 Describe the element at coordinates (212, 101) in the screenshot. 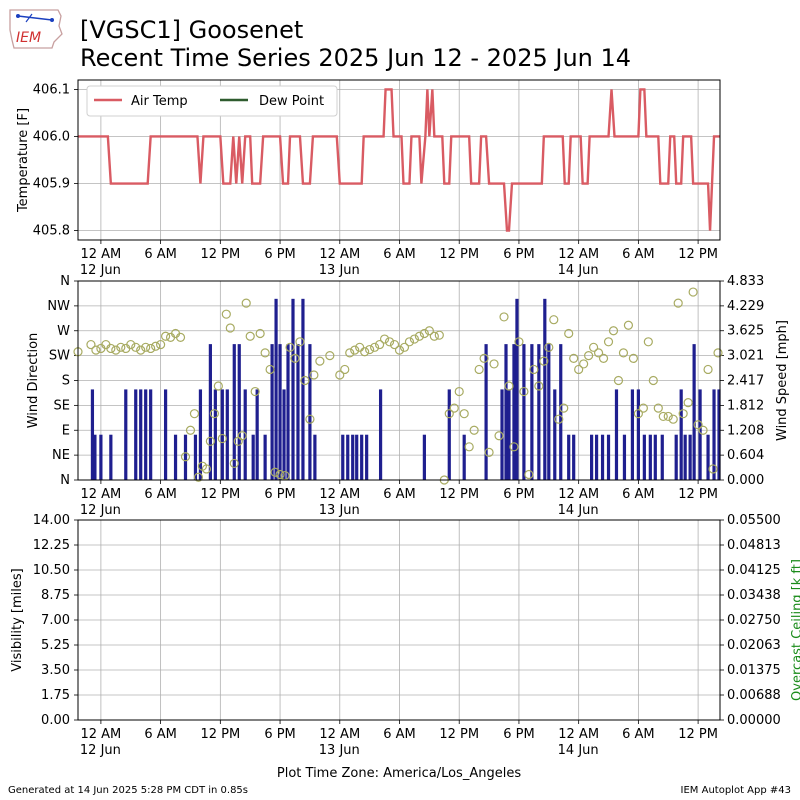

I see `temperature-legend-box` at that location.